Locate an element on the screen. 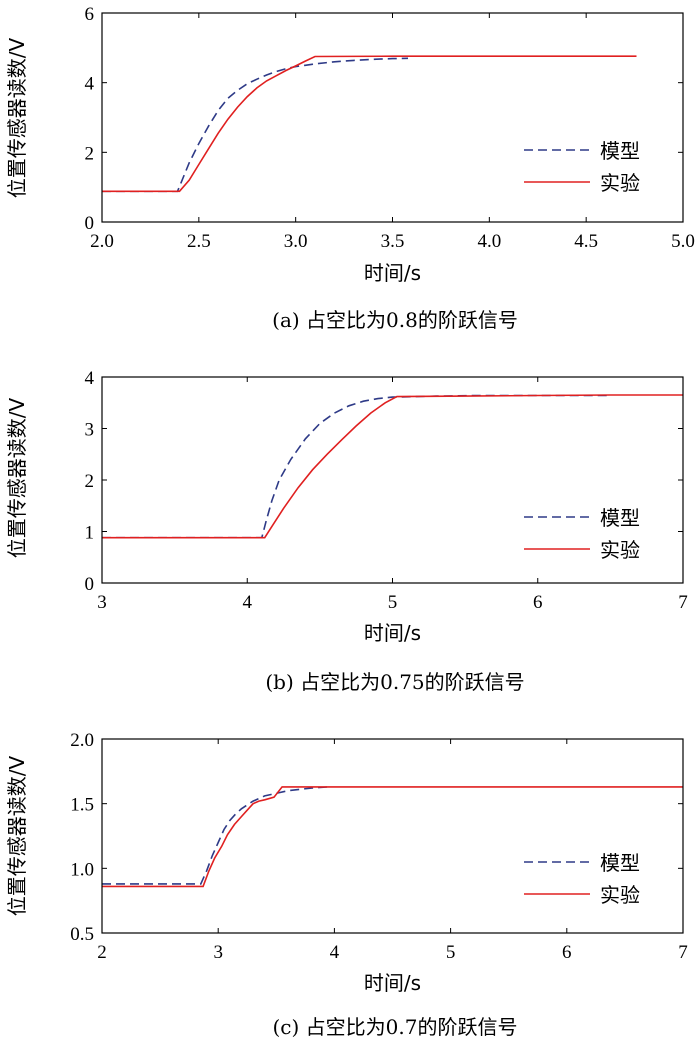 The height and width of the screenshot is (1045, 700). y-tick-label: 6 is located at coordinates (90, 14).